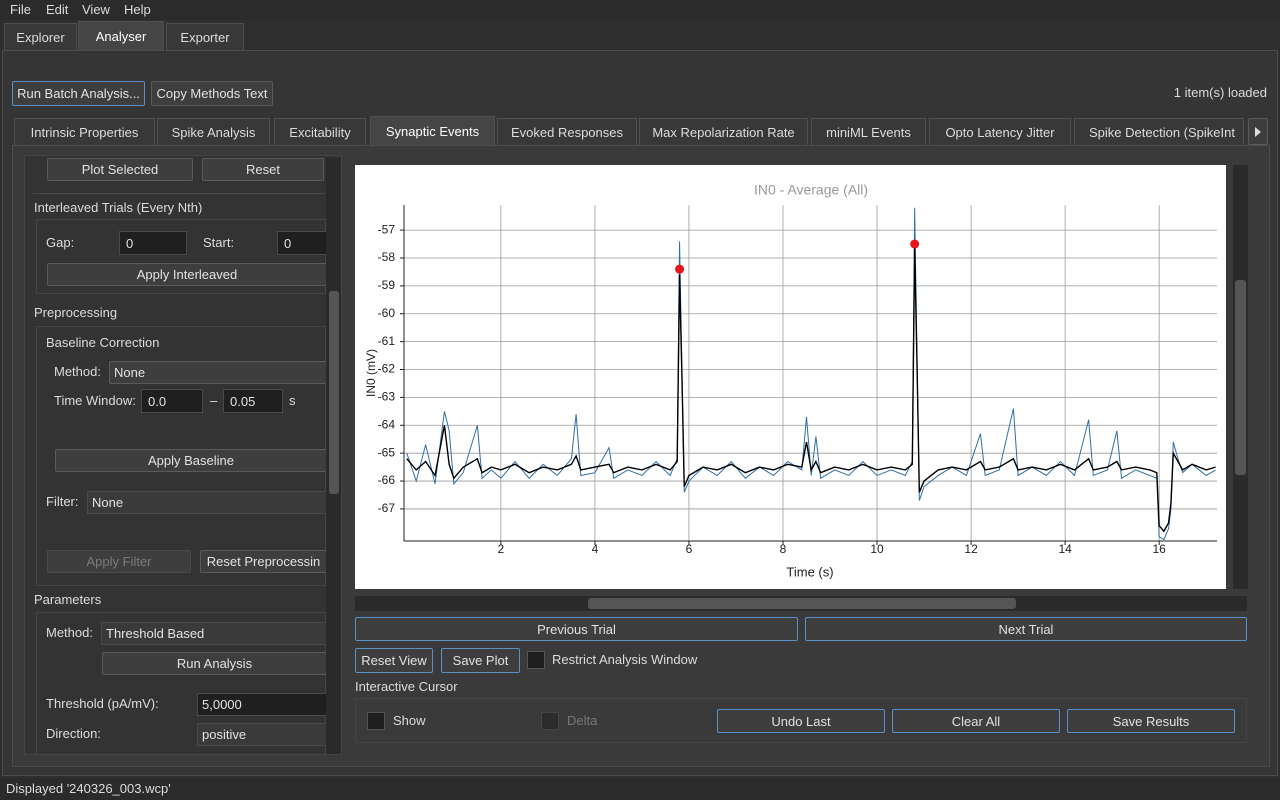 The width and height of the screenshot is (1280, 800). I want to click on x-tick-label: 8, so click(783, 549).